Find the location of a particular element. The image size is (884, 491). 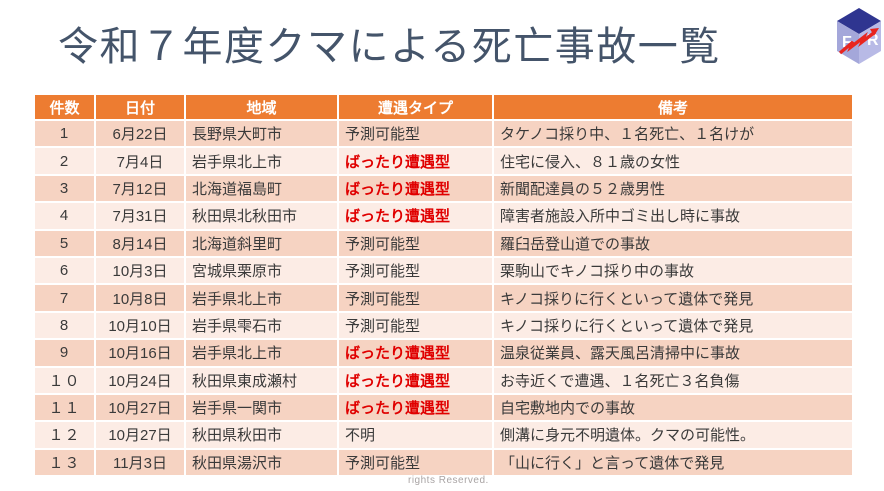

region-cell: 秋田県北秋田市 is located at coordinates (262, 216).